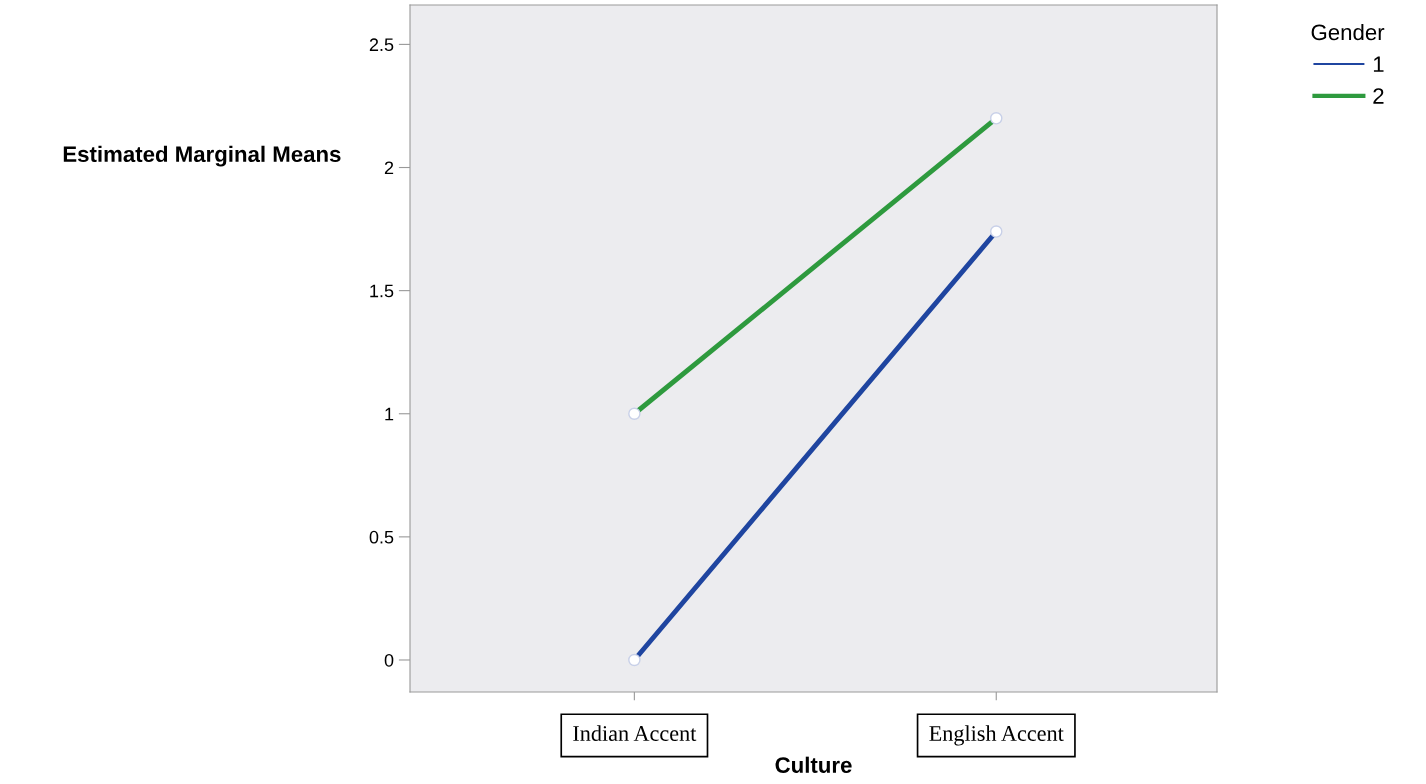  What do you see at coordinates (389, 168) in the screenshot?
I see `y-tick-label: 2` at bounding box center [389, 168].